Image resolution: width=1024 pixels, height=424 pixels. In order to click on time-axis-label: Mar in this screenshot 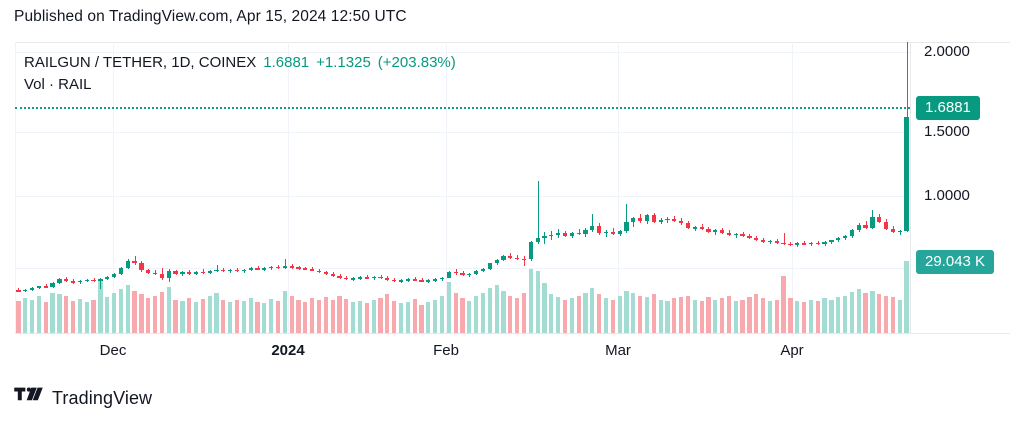, I will do `click(618, 350)`.